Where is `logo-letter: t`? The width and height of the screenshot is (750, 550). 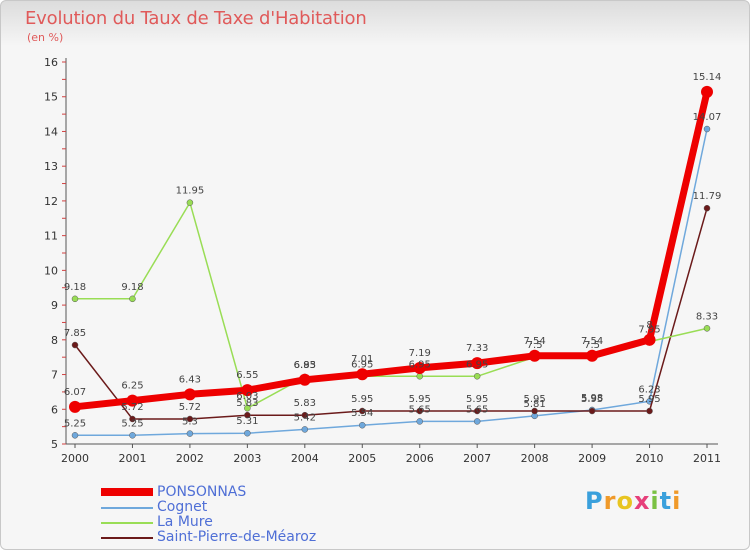 logo-letter: t is located at coordinates (666, 501).